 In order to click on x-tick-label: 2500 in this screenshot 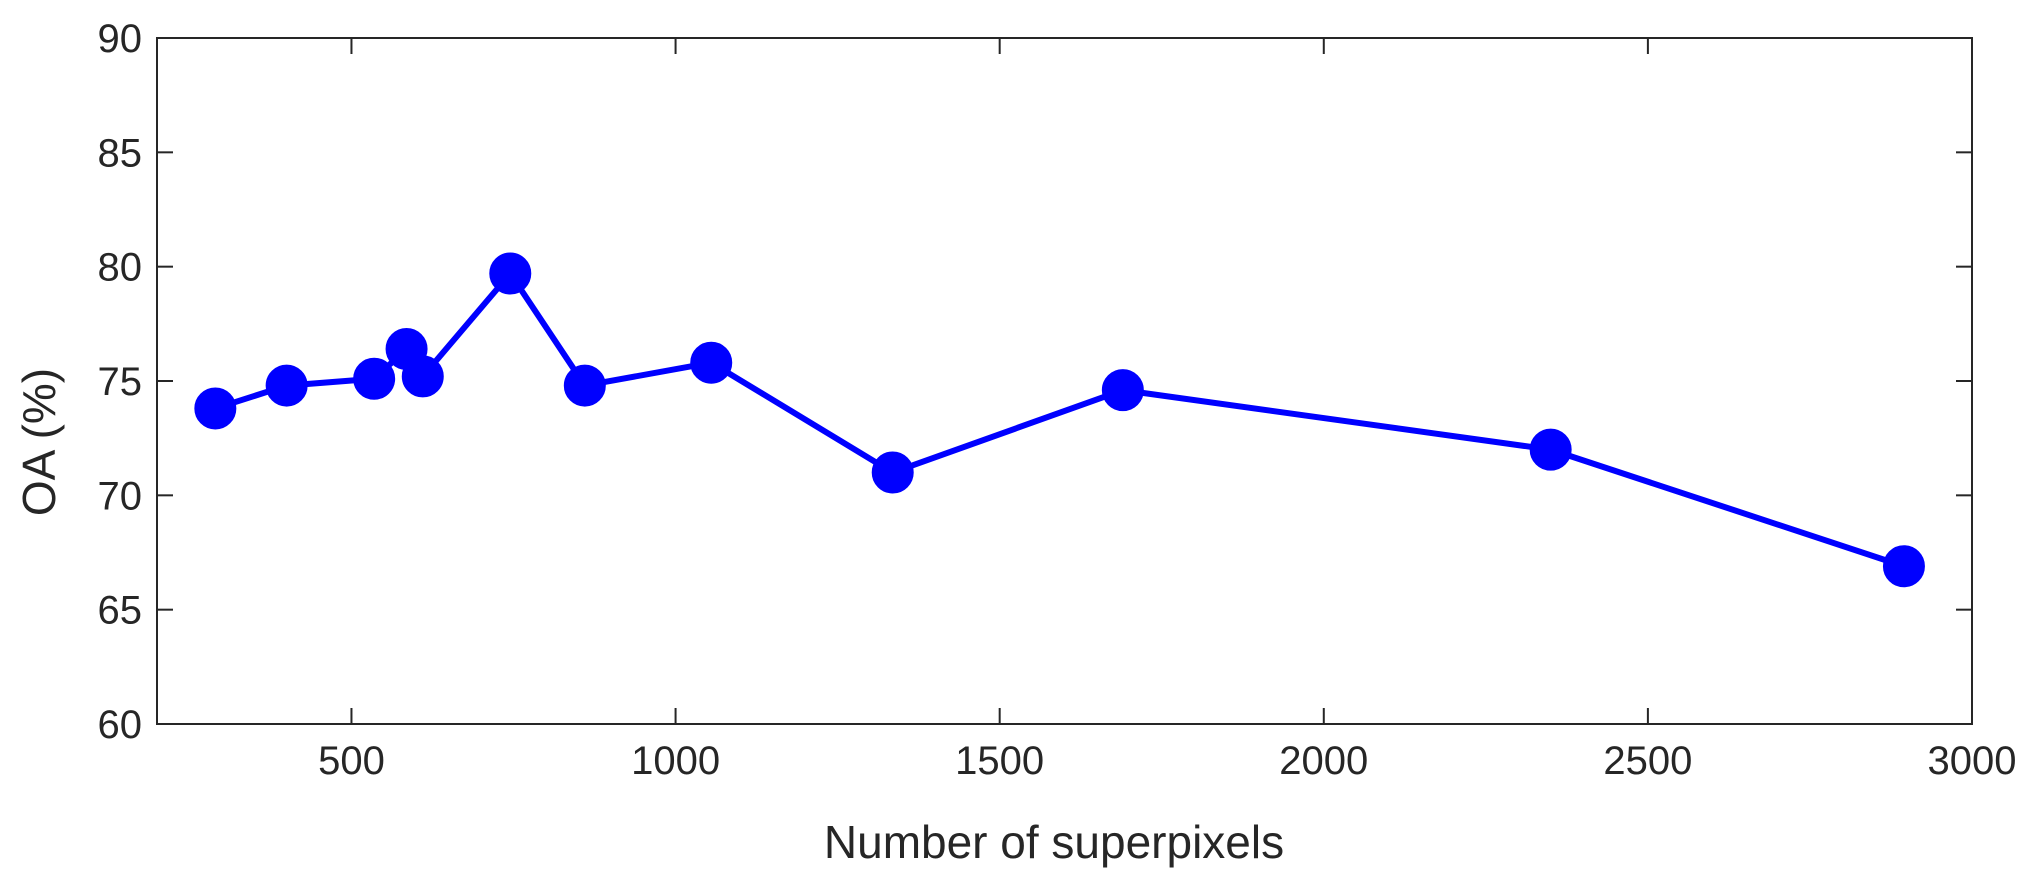, I will do `click(1647, 761)`.